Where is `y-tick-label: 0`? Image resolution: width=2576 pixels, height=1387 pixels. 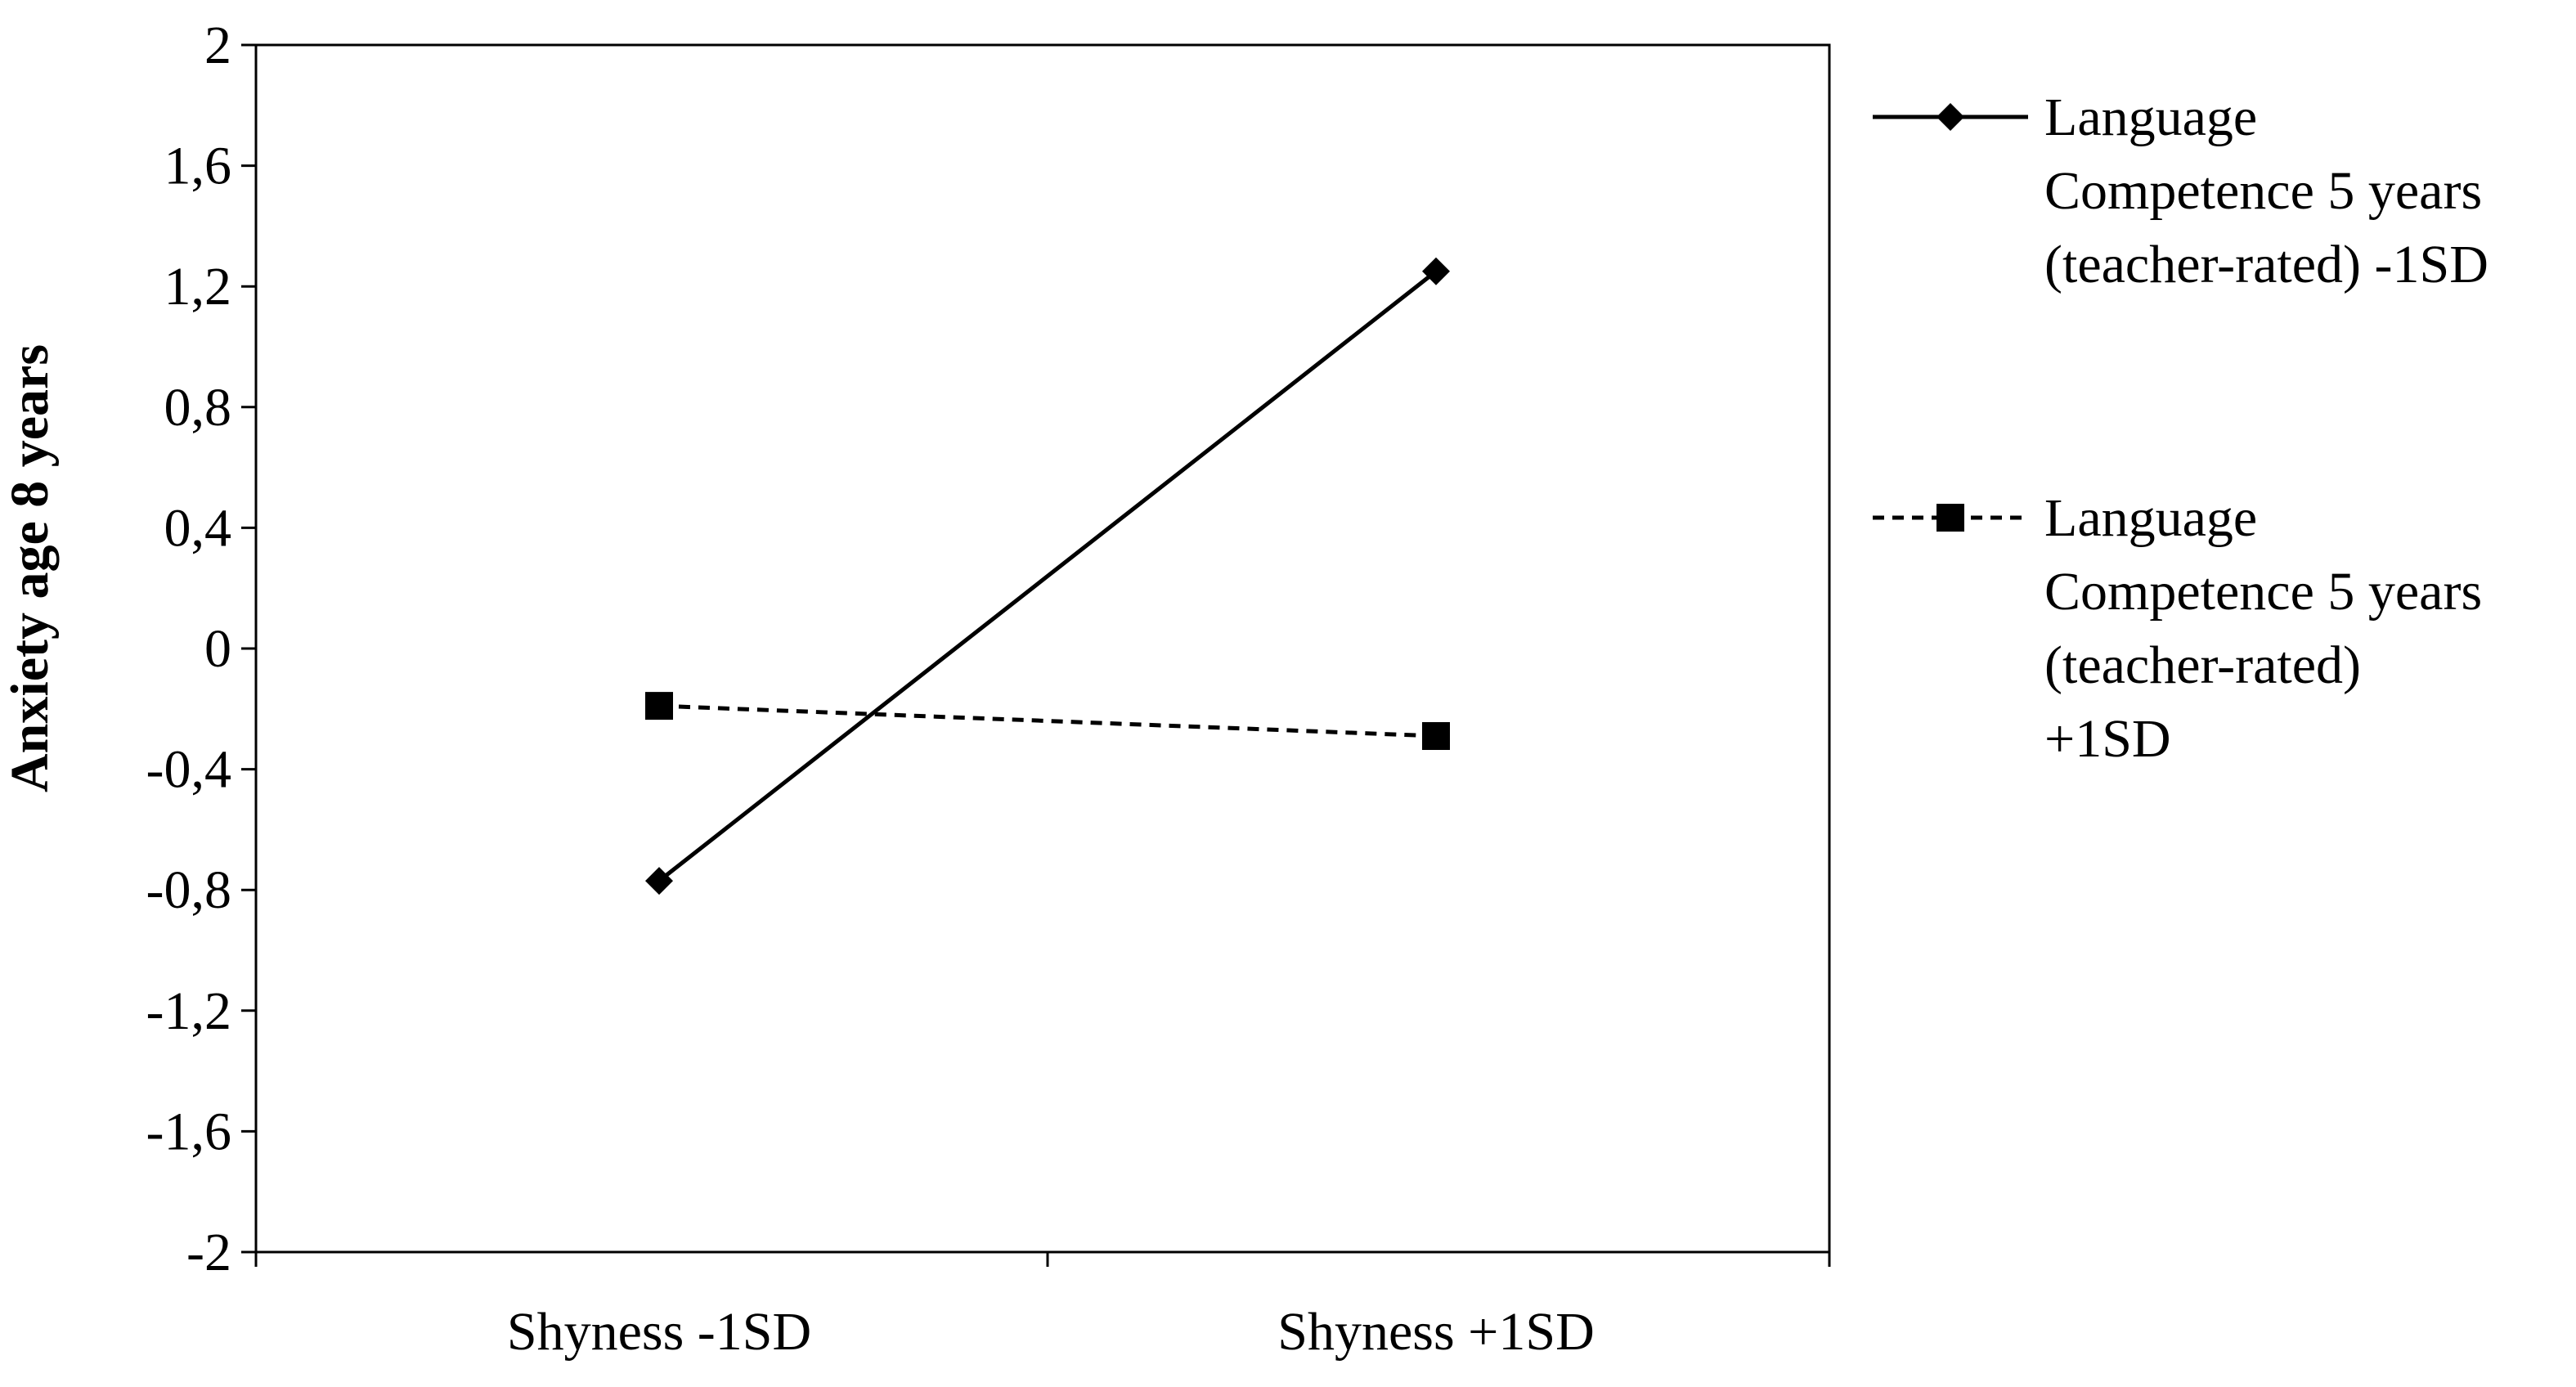 y-tick-label: 0 is located at coordinates (218, 649).